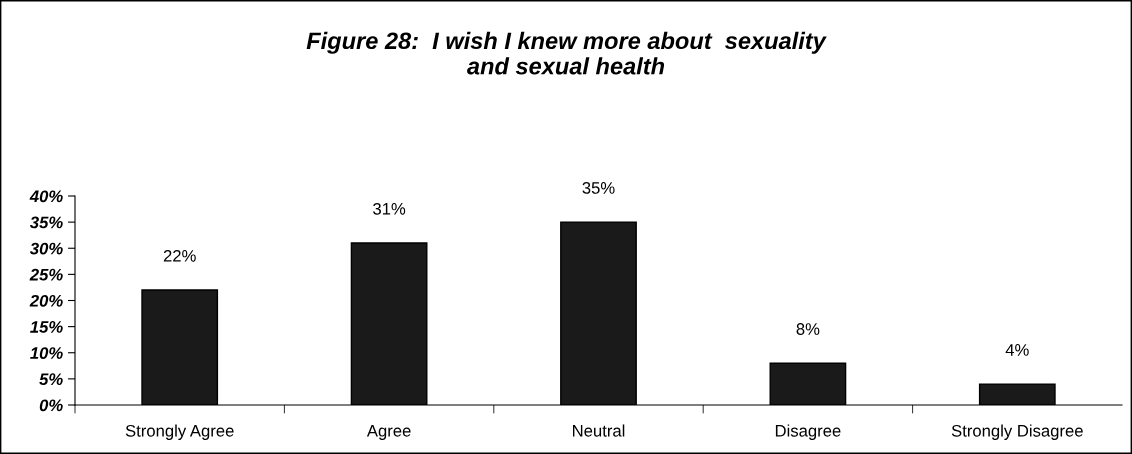  Describe the element at coordinates (51, 379) in the screenshot. I see `y-tick-label: 5%` at that location.